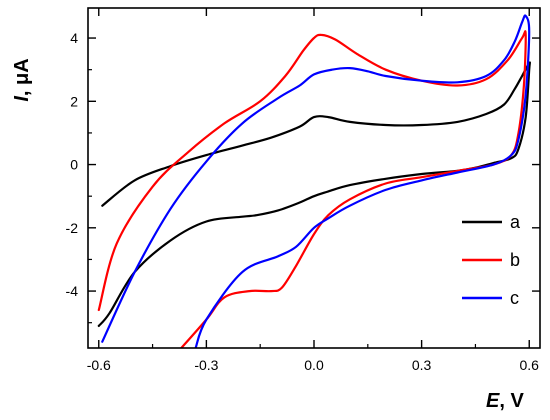 The width and height of the screenshot is (550, 420). I want to click on legend-label-a: a, so click(515, 222).